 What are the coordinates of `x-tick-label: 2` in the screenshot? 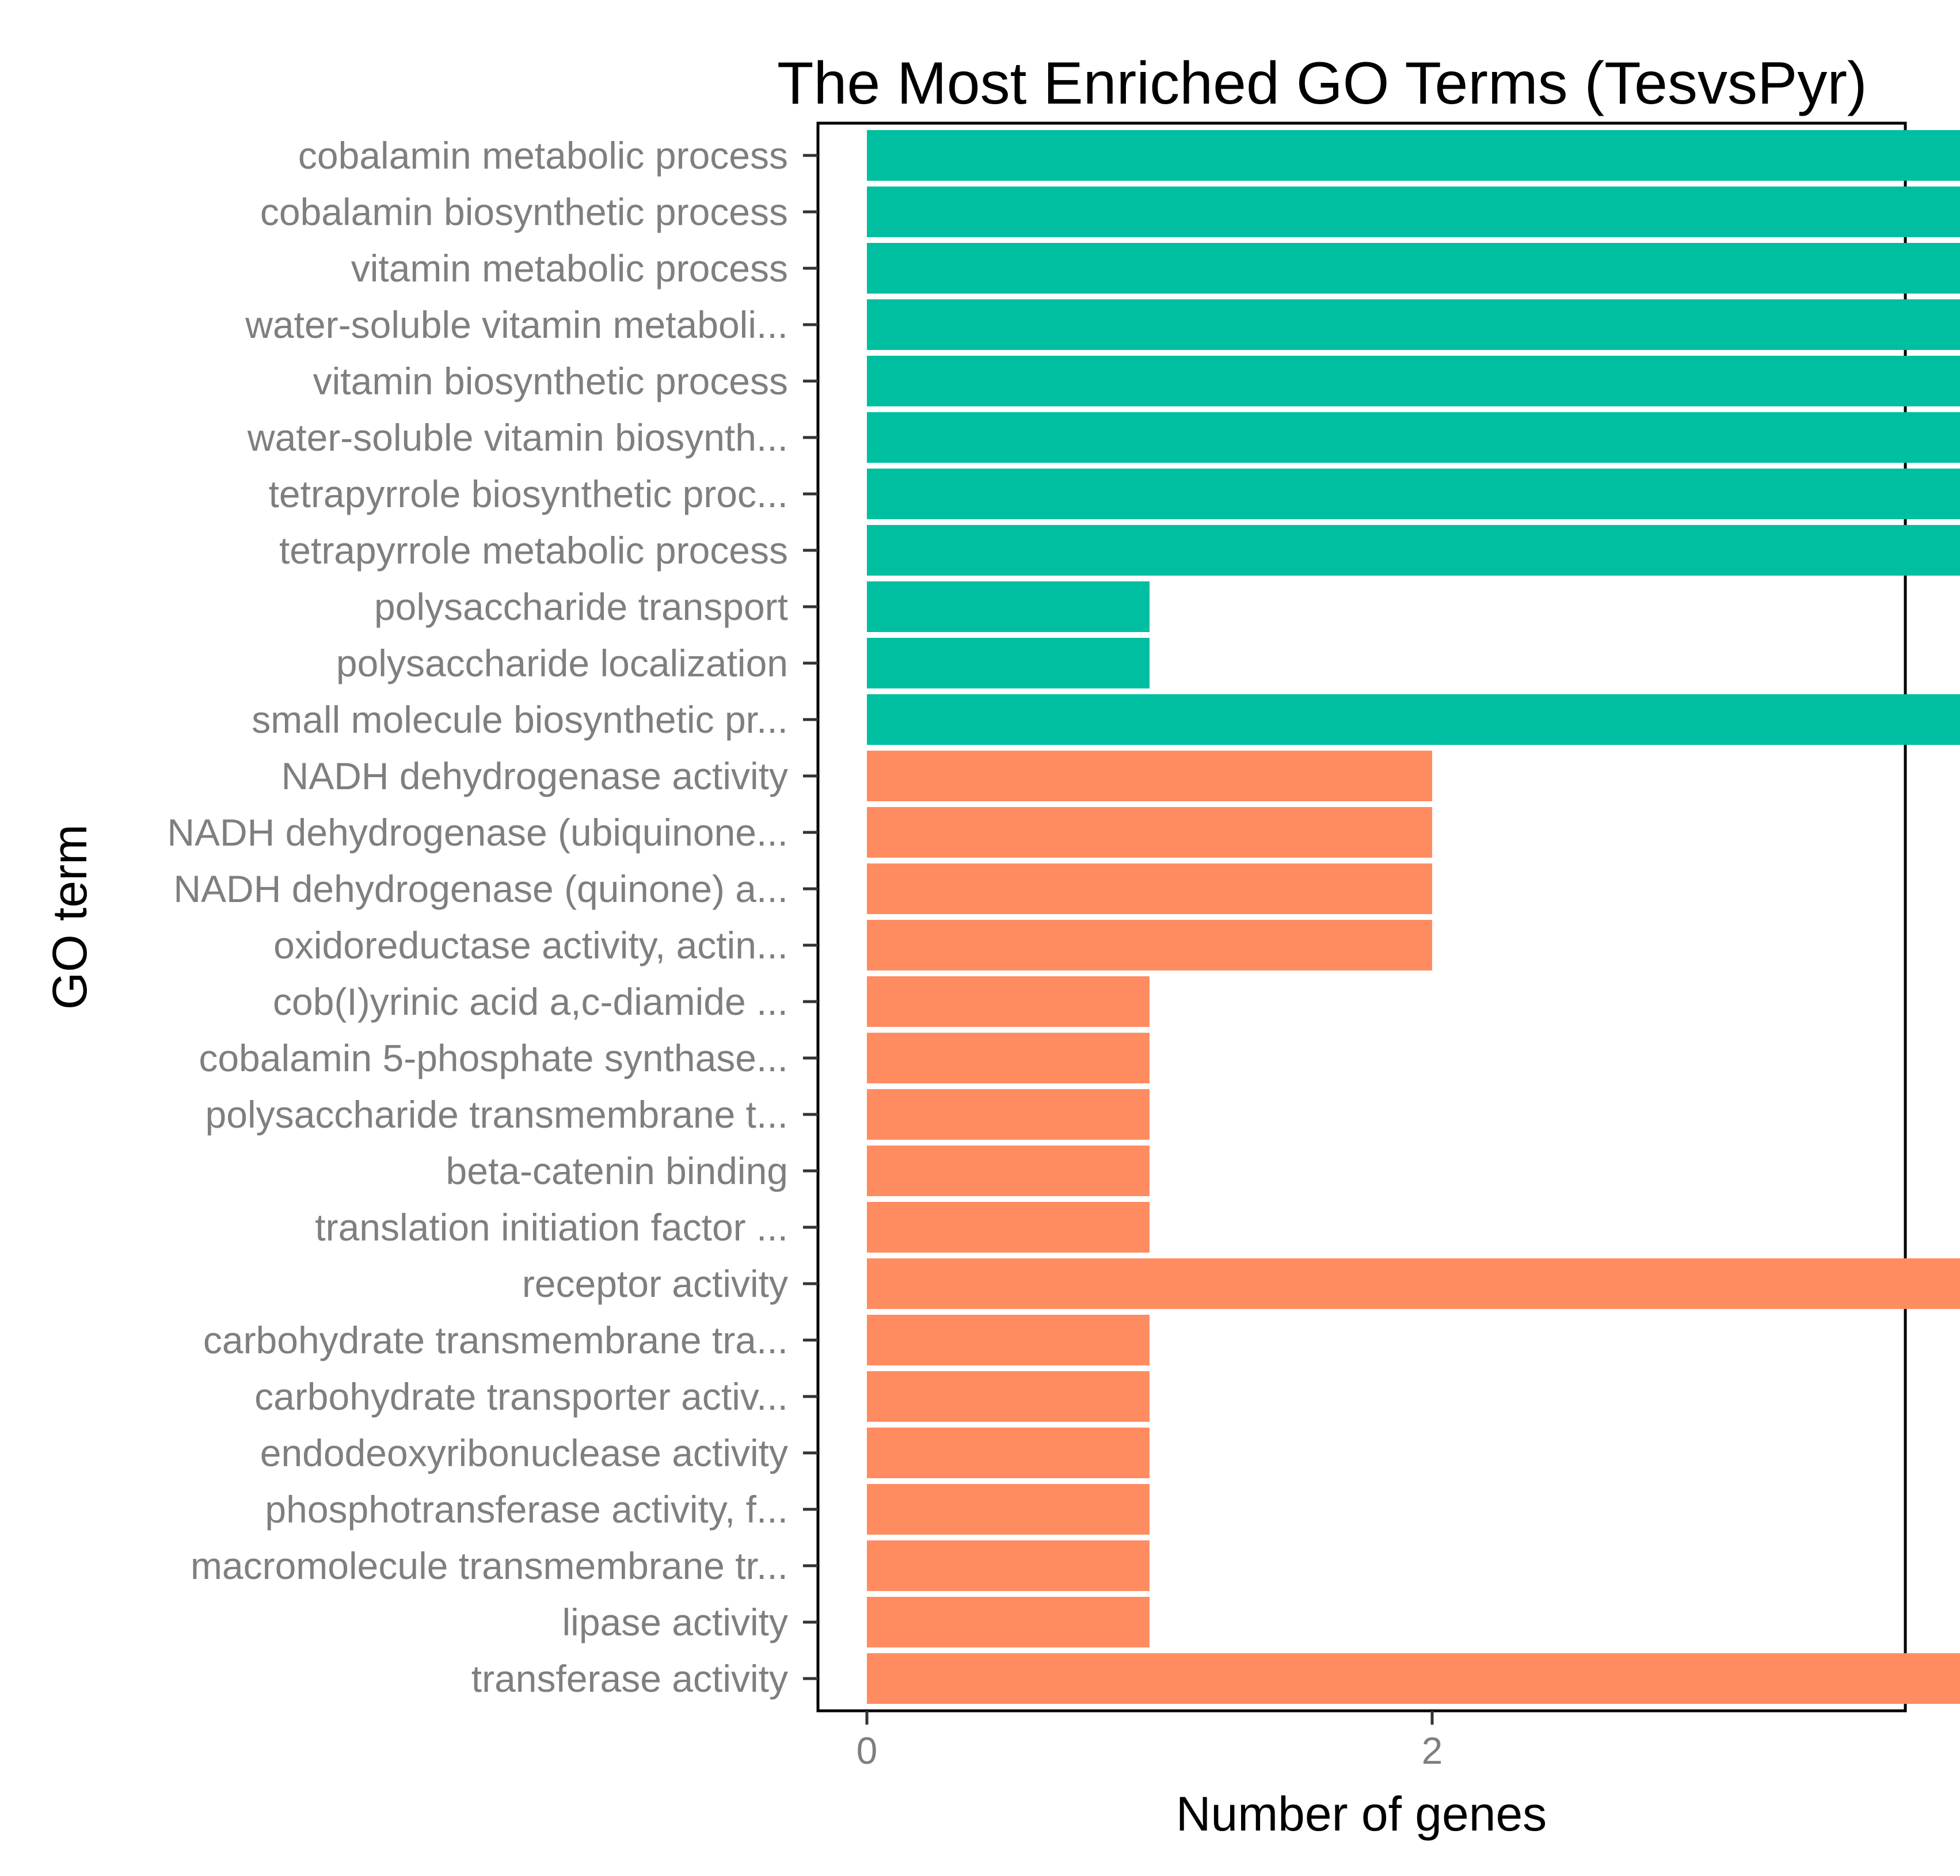 It's located at (1432, 1751).